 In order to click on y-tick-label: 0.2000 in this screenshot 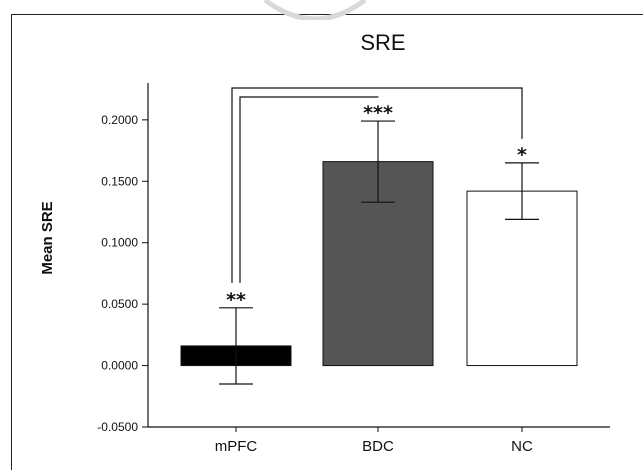, I will do `click(119, 120)`.